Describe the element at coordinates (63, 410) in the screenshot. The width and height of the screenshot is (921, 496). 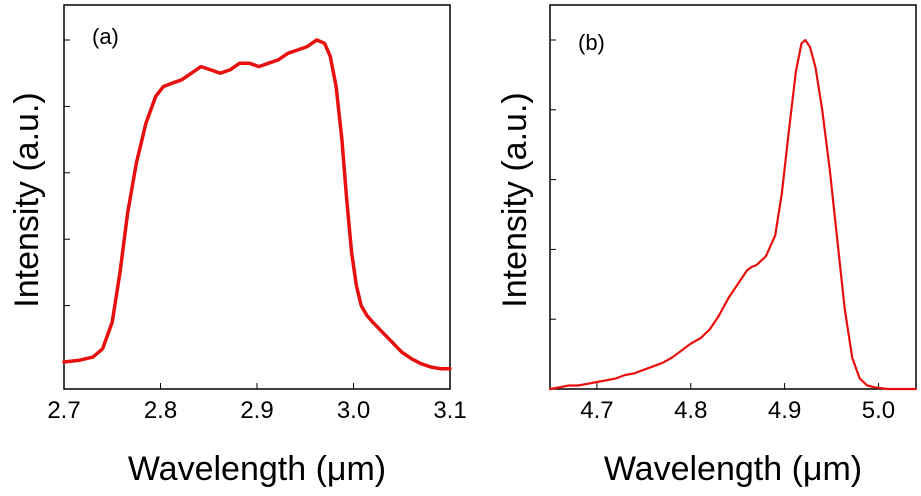
I see `panel-a-x-tick-label: 2.7` at that location.